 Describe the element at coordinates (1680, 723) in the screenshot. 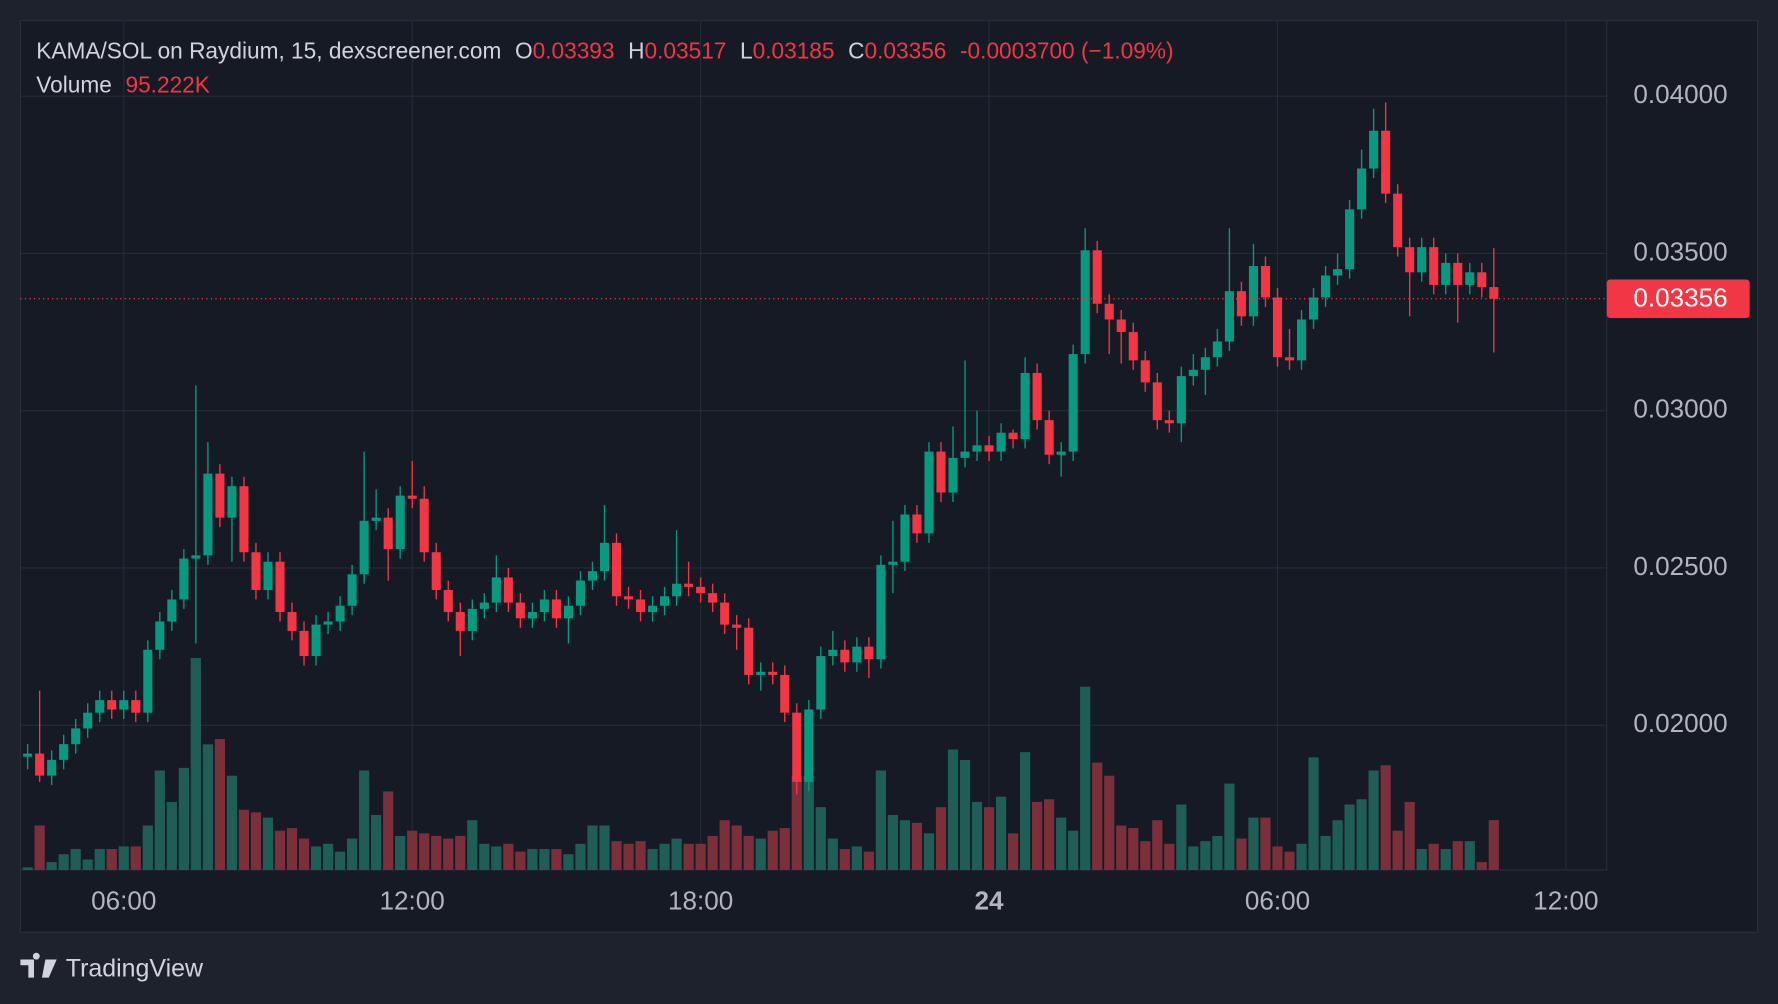

I see `y-tick-label: 0.02000` at that location.